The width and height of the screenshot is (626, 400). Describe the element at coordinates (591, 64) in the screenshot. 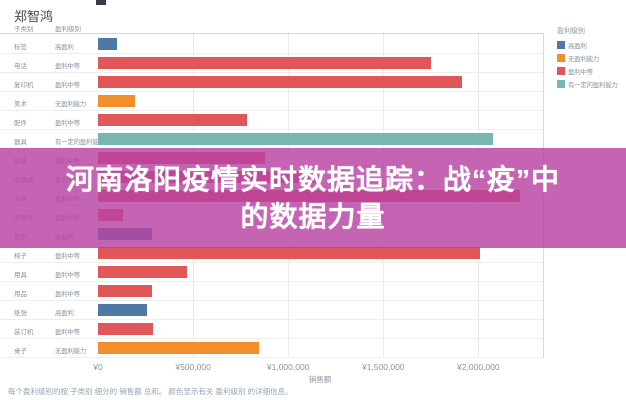

I see `legend-items: 高盈利无盈利能力盈利中等有一定的盈利能力` at that location.